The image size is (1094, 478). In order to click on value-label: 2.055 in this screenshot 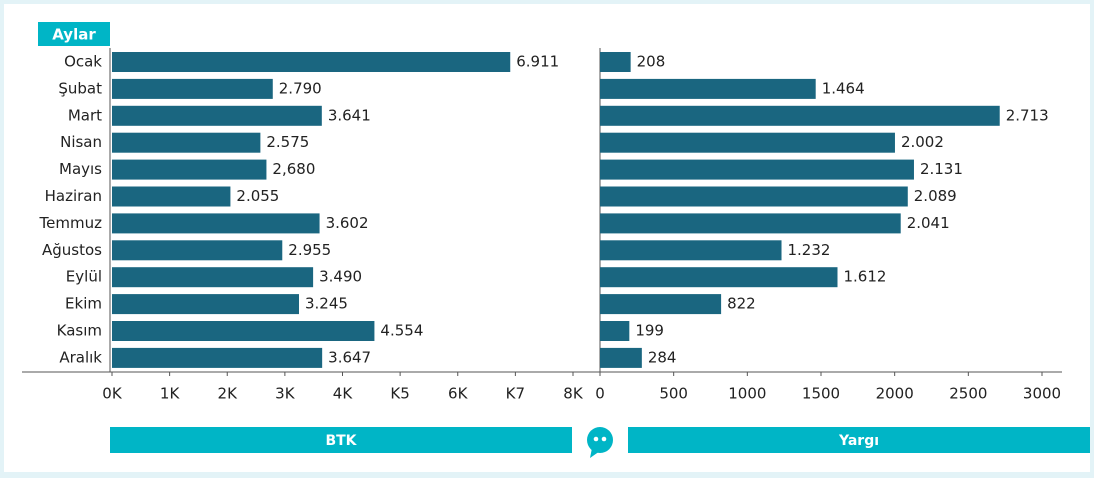, I will do `click(257, 196)`.